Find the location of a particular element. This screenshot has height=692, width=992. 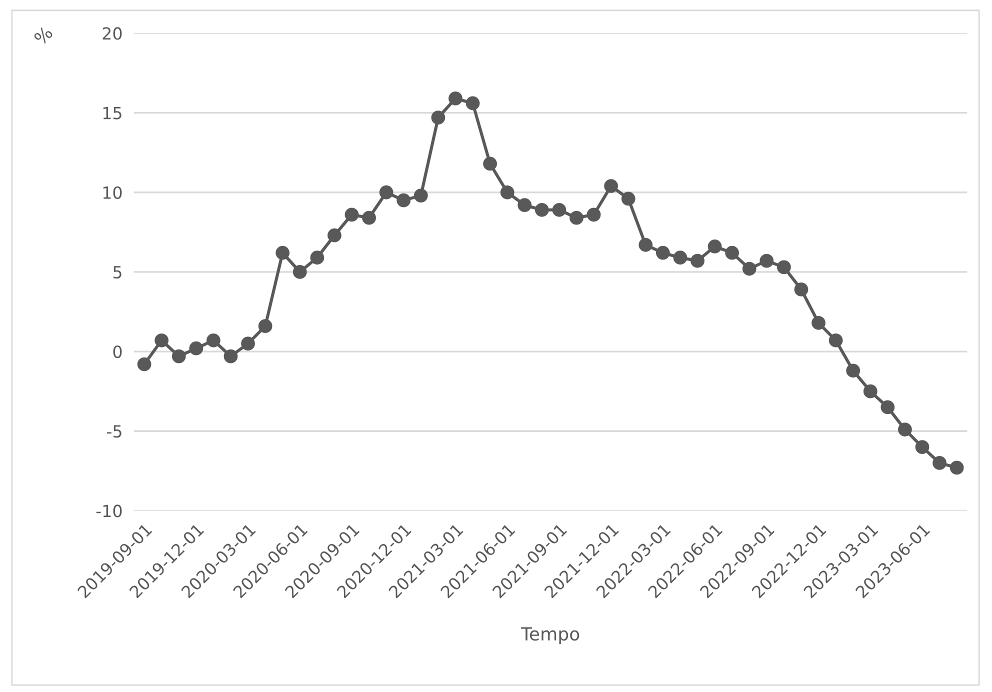

y-tick-label: -5 is located at coordinates (114, 431).